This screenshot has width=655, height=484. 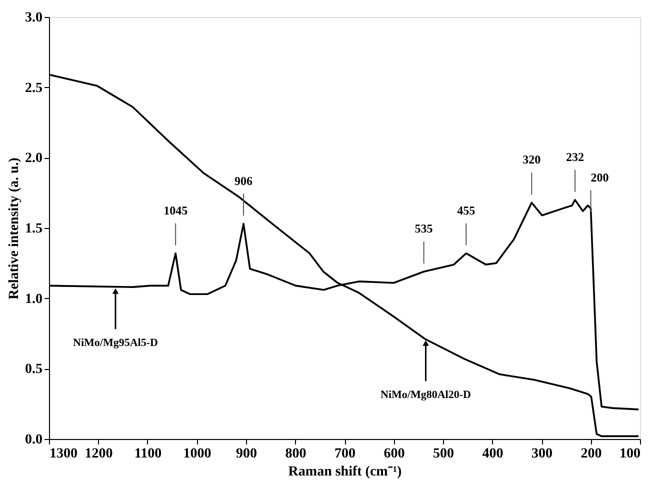 I want to click on annotation: 320, so click(x=531, y=159).